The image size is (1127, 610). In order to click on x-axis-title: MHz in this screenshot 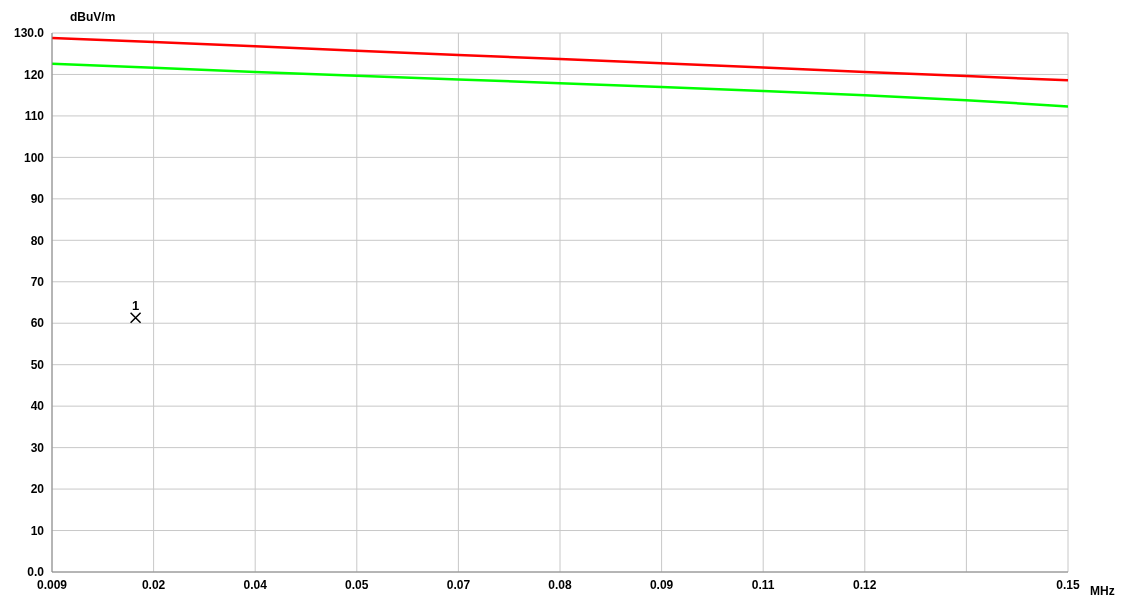, I will do `click(1102, 591)`.